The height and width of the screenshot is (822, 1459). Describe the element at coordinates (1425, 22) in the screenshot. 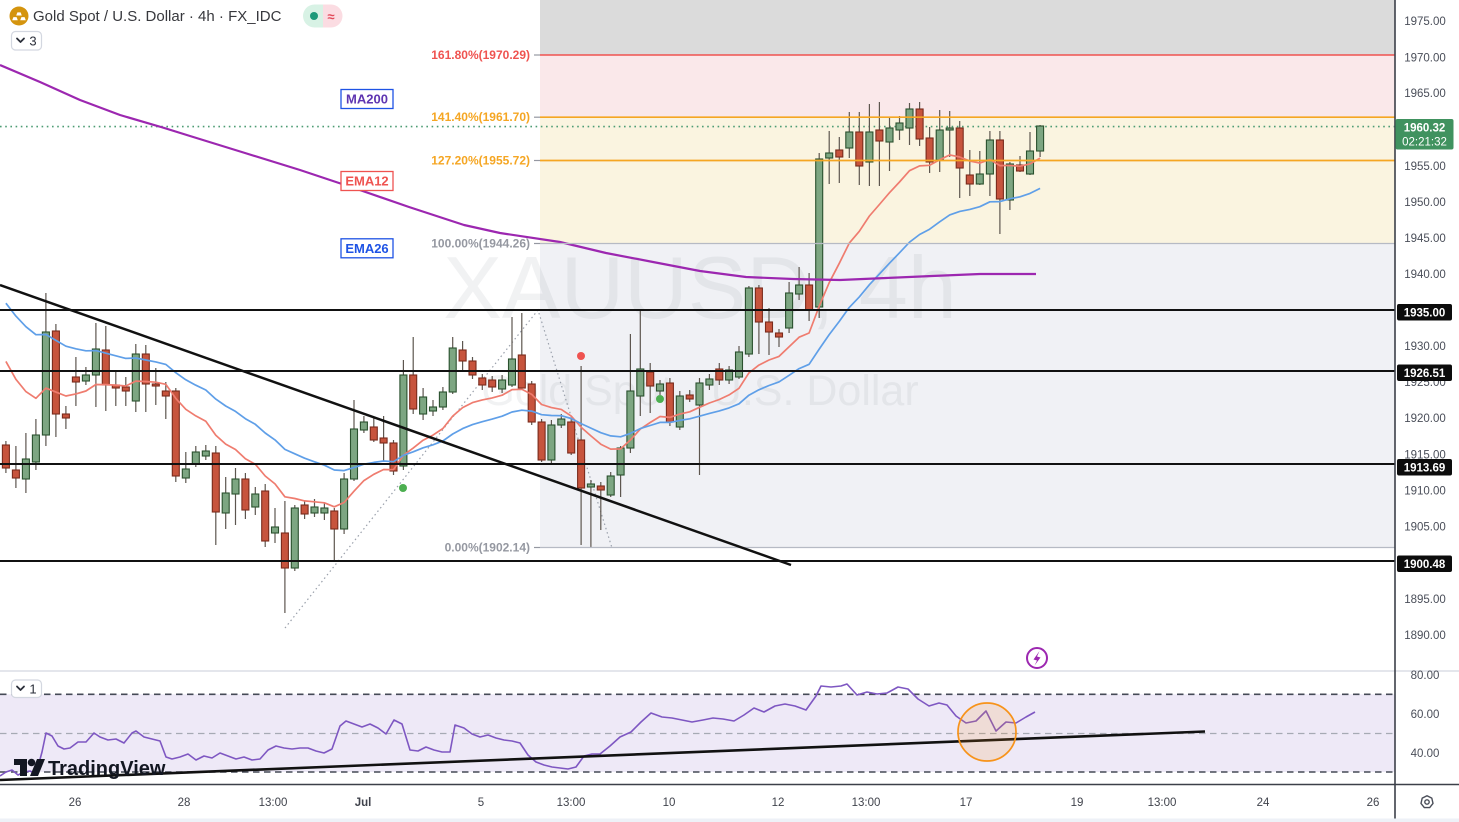

I see `svg-text: 1975.00` at that location.